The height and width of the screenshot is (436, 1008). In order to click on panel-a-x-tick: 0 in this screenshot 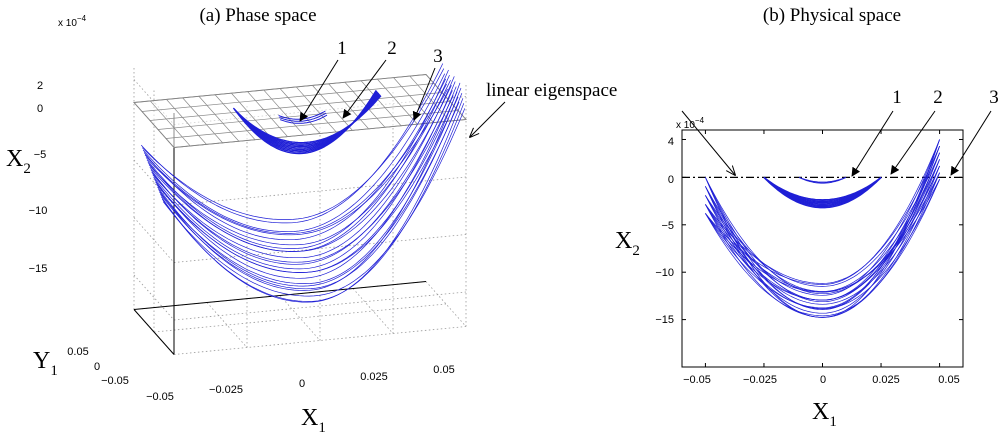, I will do `click(302, 384)`.